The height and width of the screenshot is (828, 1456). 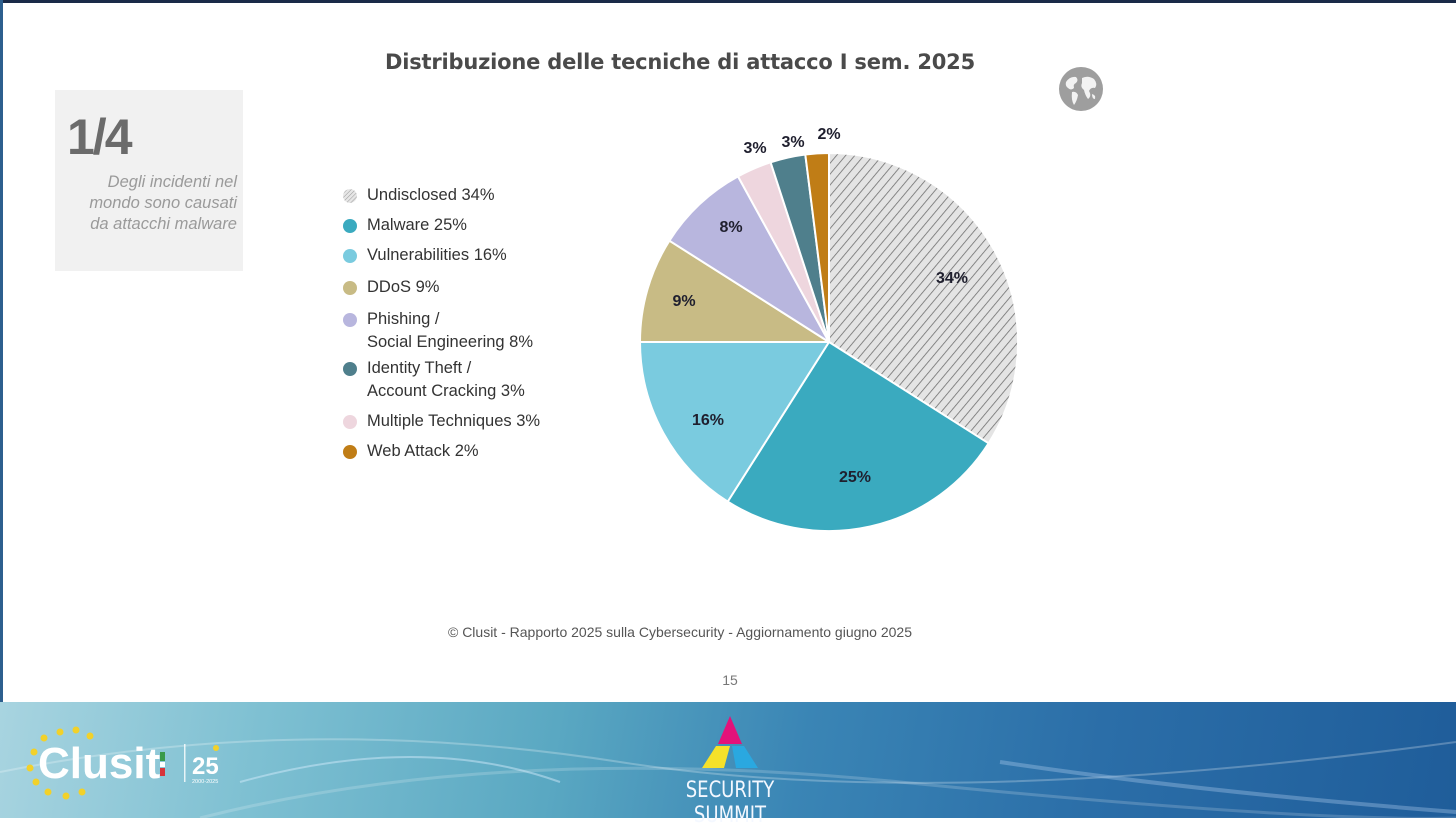 What do you see at coordinates (730, 227) in the screenshot?
I see `slice-label-phishing: 8%` at bounding box center [730, 227].